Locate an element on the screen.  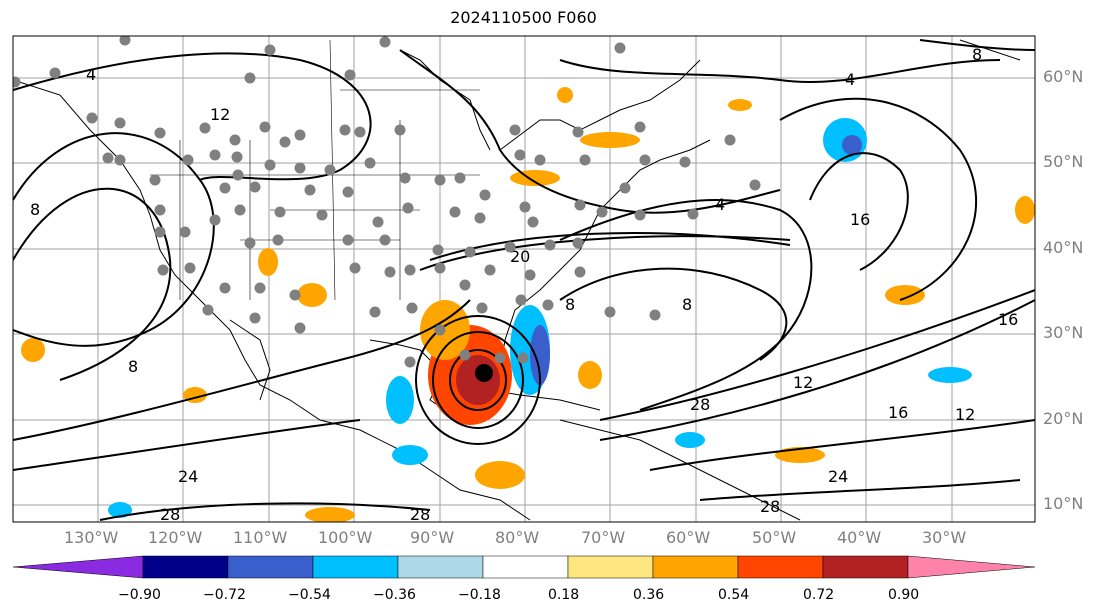
colorbar-tick-label: 0.18 is located at coordinates (564, 595).